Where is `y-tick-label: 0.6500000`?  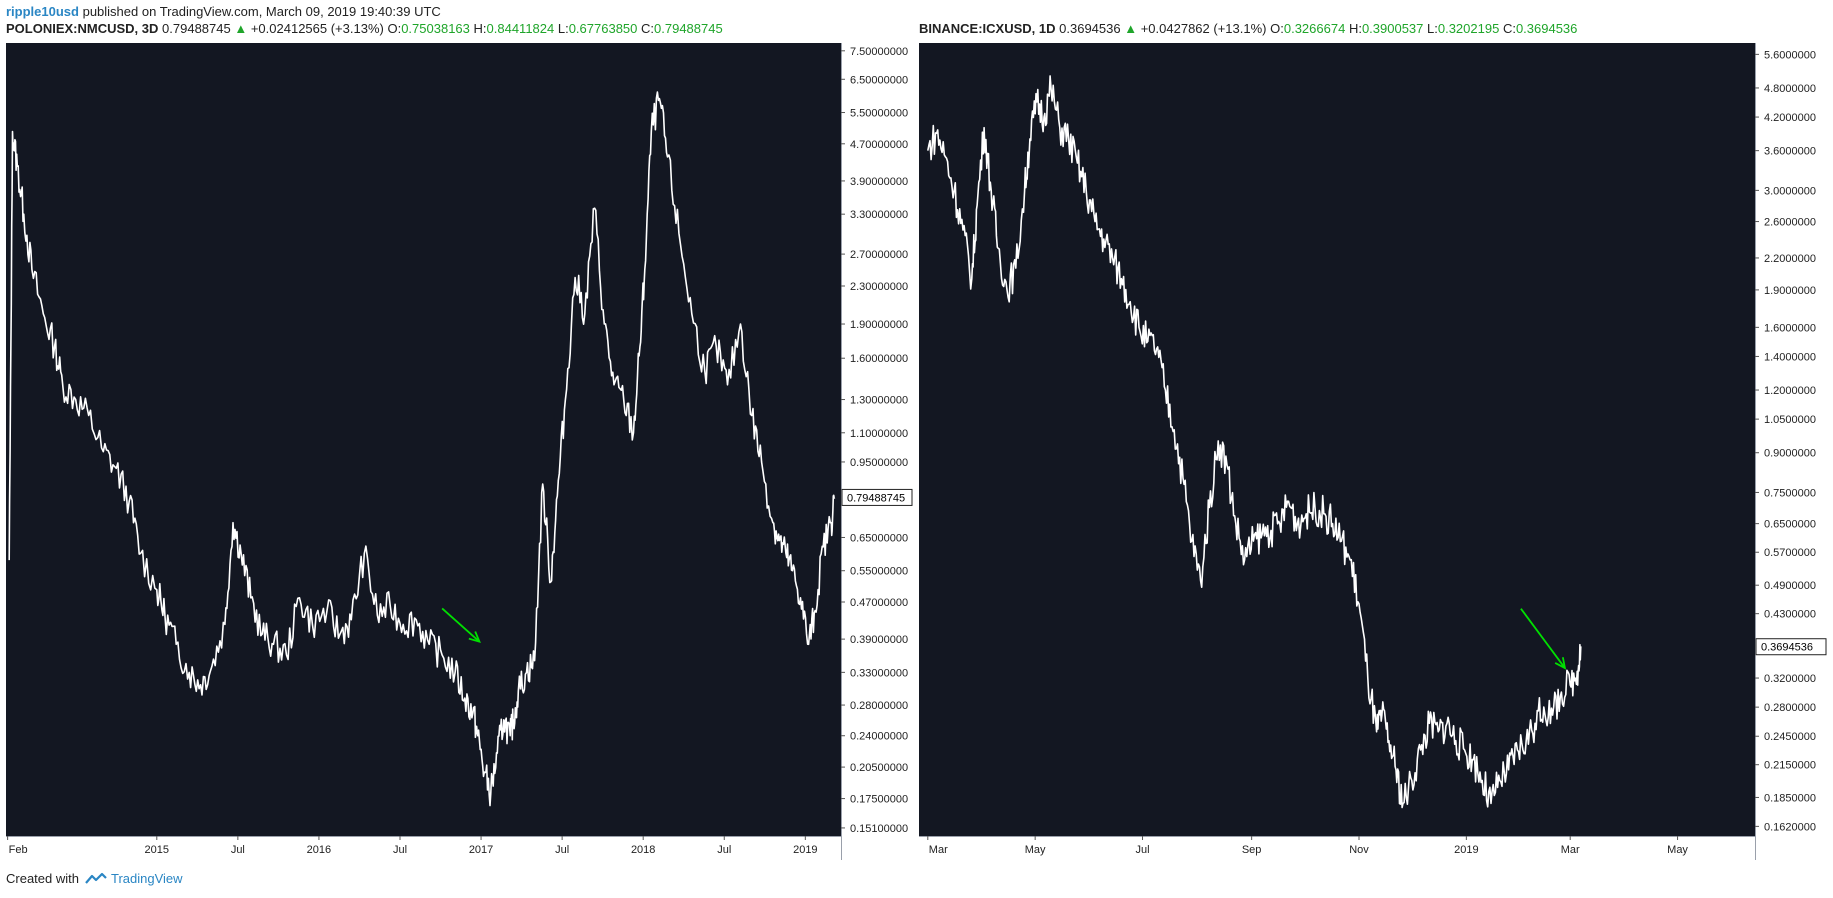
y-tick-label: 0.6500000 is located at coordinates (1790, 525).